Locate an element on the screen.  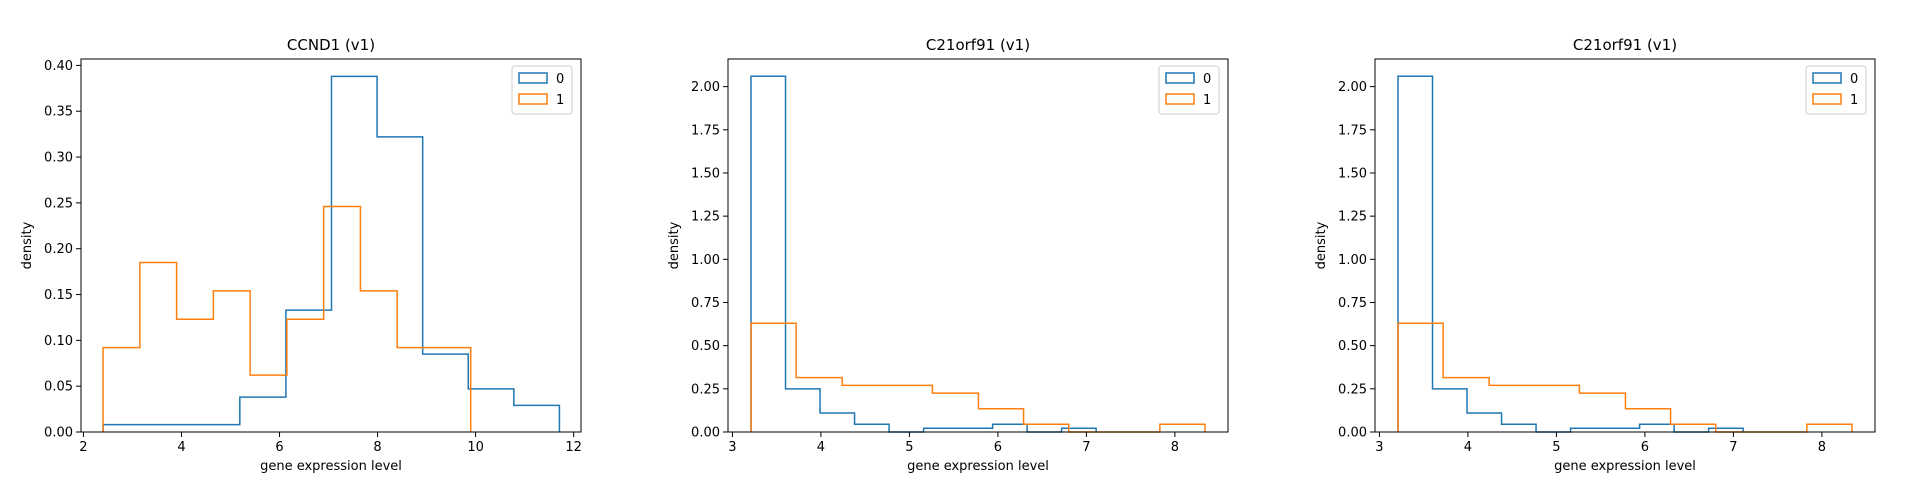
x-tick-label: 12 is located at coordinates (573, 447).